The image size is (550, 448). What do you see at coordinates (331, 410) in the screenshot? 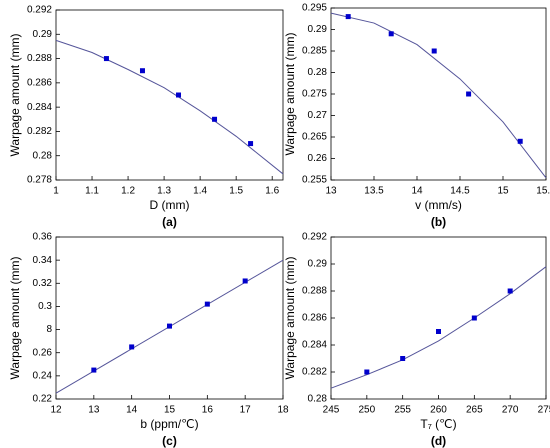
I see `x-tick-label: 245` at bounding box center [331, 410].